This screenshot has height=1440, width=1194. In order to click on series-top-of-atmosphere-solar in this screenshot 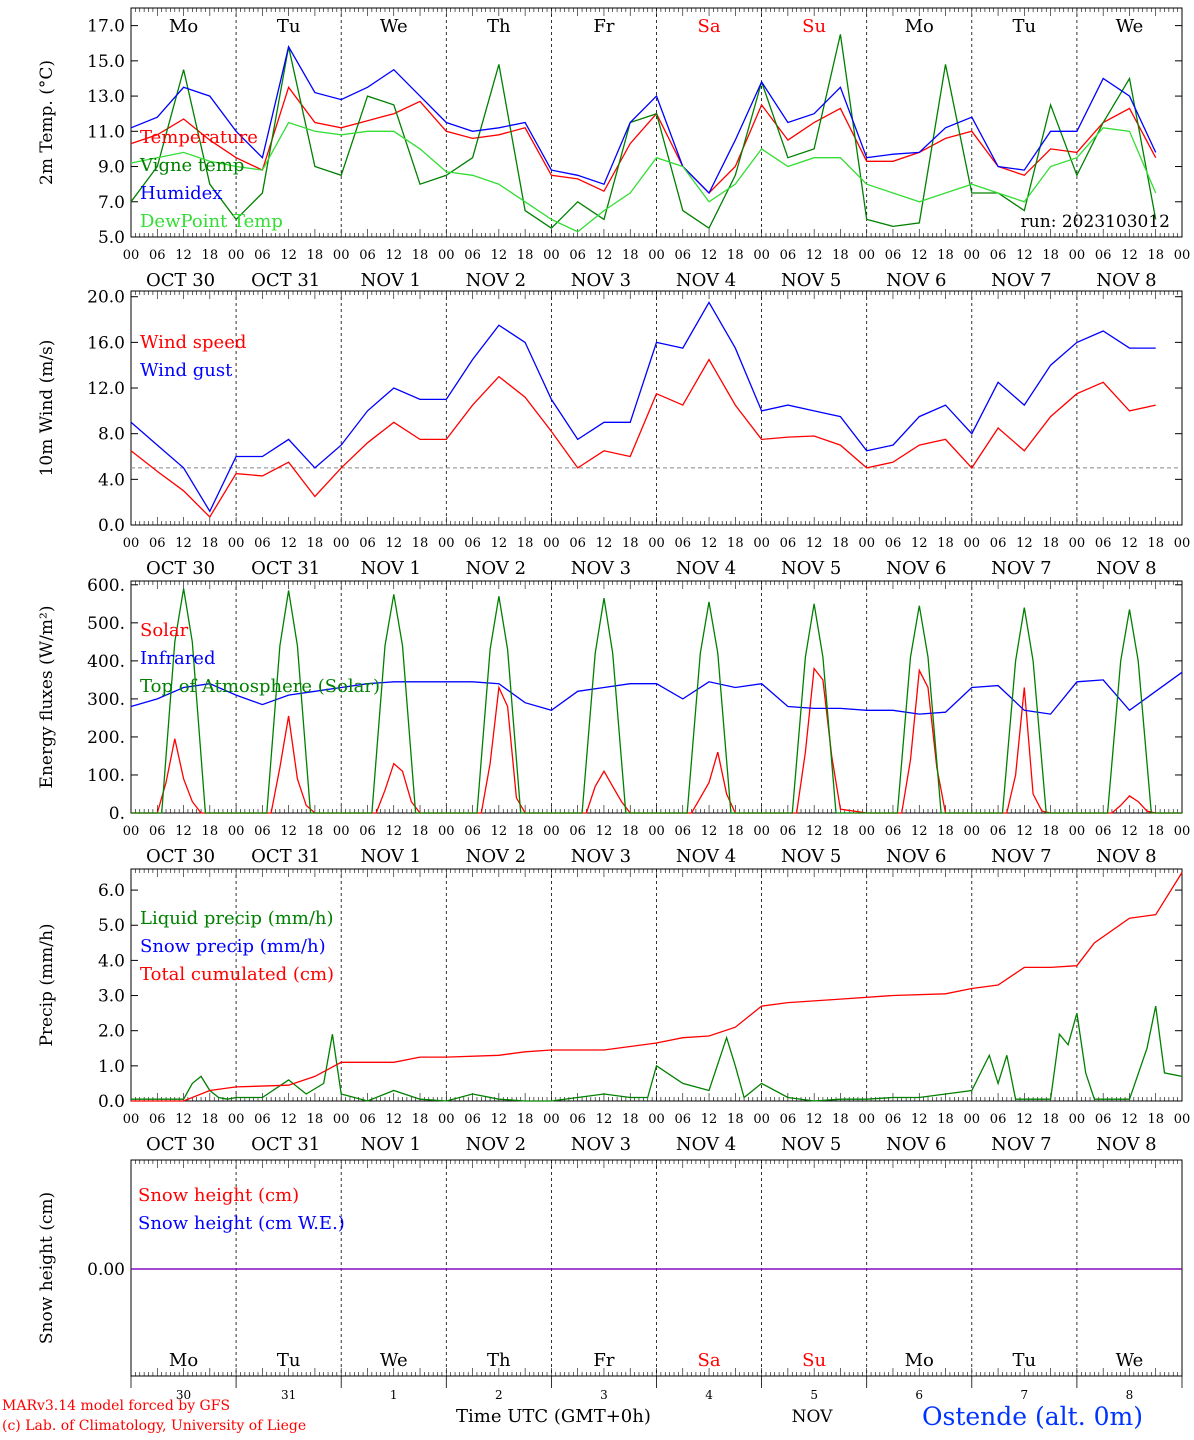, I will do `click(656, 701)`.